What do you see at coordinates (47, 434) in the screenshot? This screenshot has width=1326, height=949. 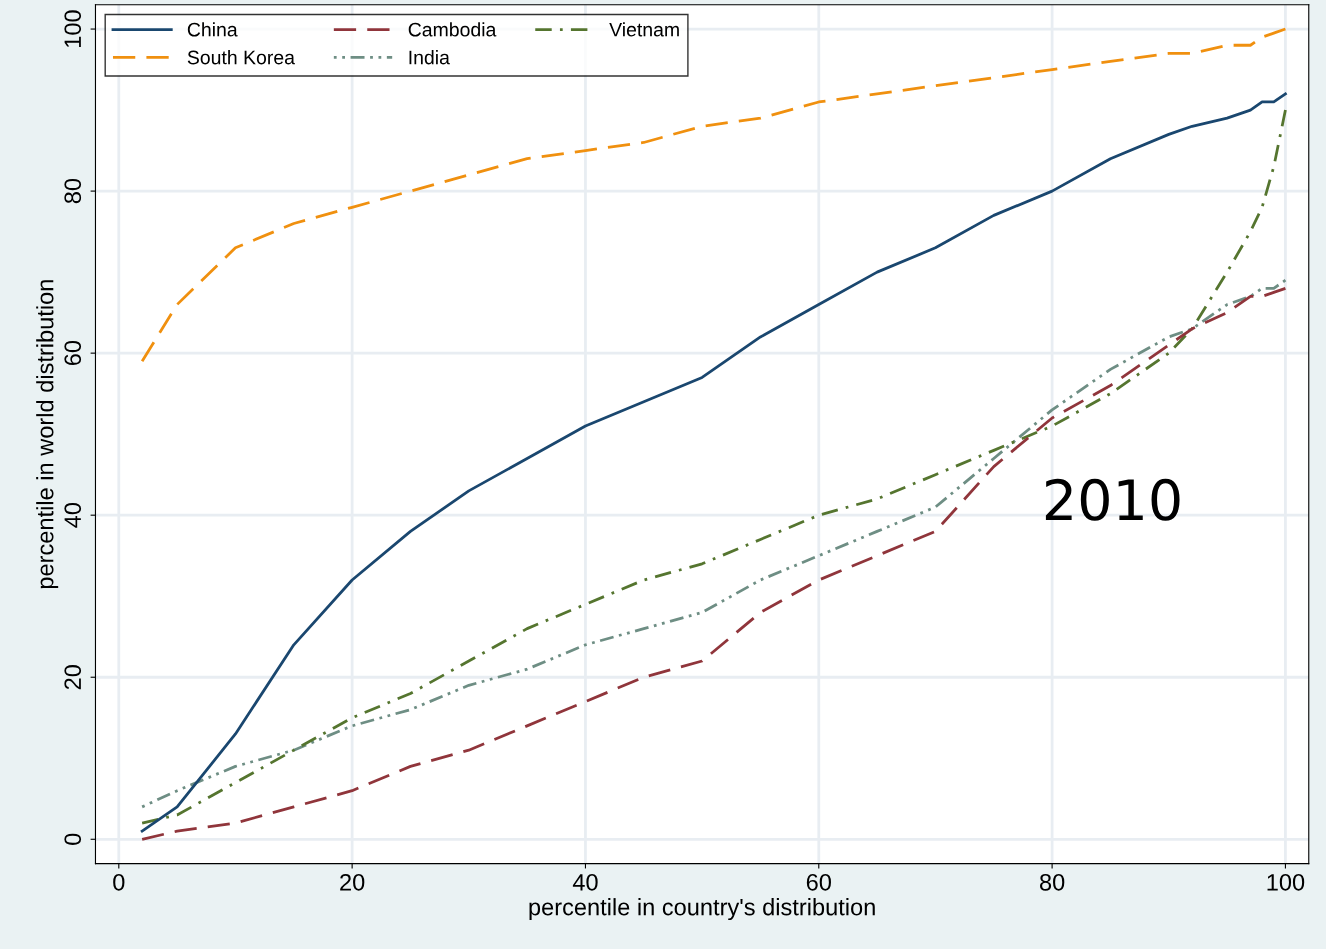 I see `y-axis-title: percentile in world distribution` at bounding box center [47, 434].